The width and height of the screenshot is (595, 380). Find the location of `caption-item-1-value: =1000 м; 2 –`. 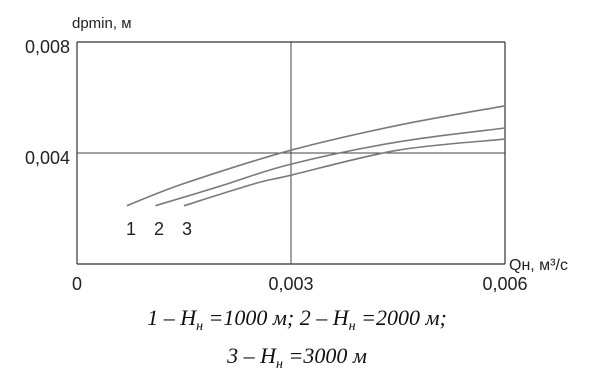

caption-item-1-value: =1000 м; 2 – is located at coordinates (268, 317).